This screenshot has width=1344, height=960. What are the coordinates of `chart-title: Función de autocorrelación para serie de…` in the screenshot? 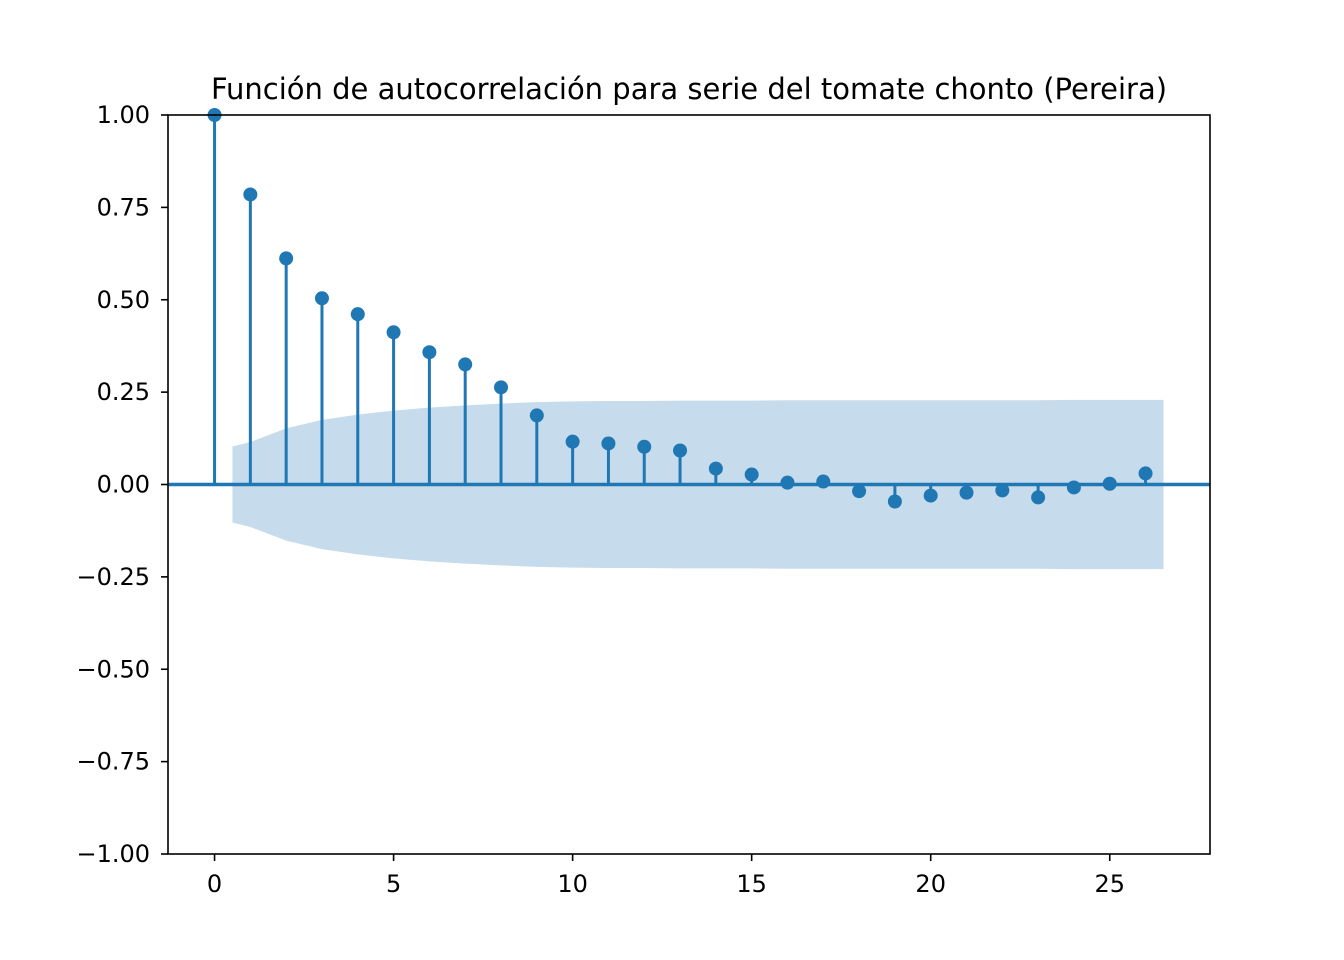 It's located at (689, 89).